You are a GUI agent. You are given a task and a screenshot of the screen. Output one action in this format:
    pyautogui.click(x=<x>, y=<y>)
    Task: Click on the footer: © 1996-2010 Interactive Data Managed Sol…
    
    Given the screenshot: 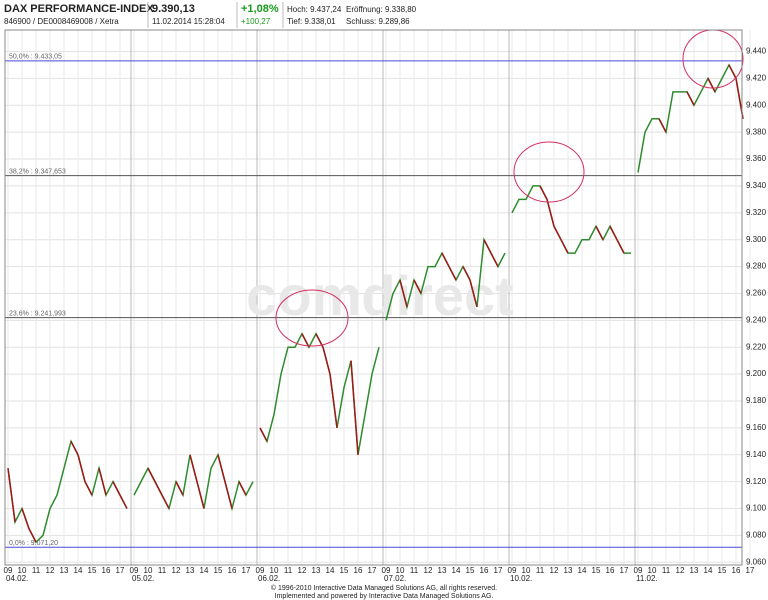 What is the action you would take?
    pyautogui.click(x=384, y=588)
    